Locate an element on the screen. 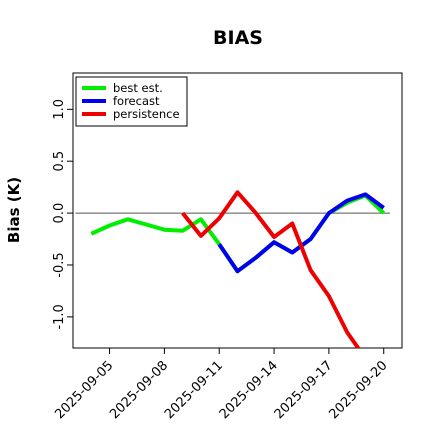 The height and width of the screenshot is (440, 440). y-tick-label: -0.5 is located at coordinates (59, 264).